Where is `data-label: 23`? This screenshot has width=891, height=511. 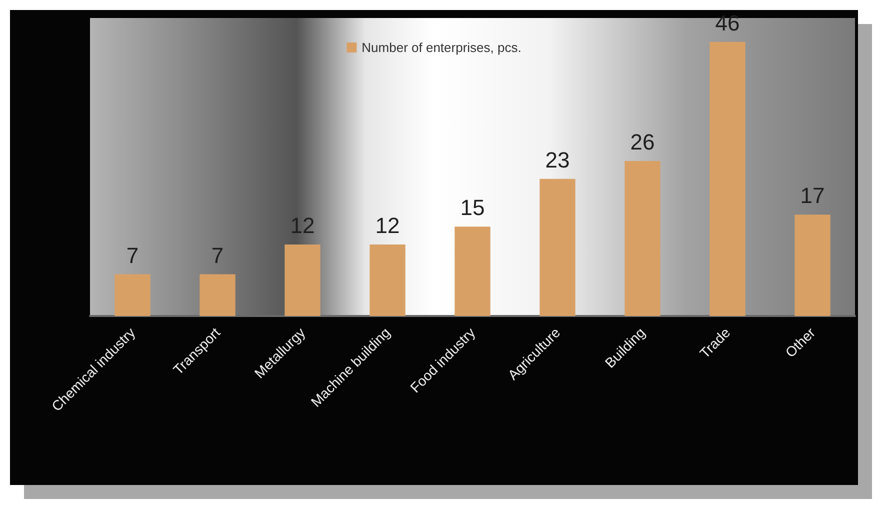
data-label: 23 is located at coordinates (557, 159).